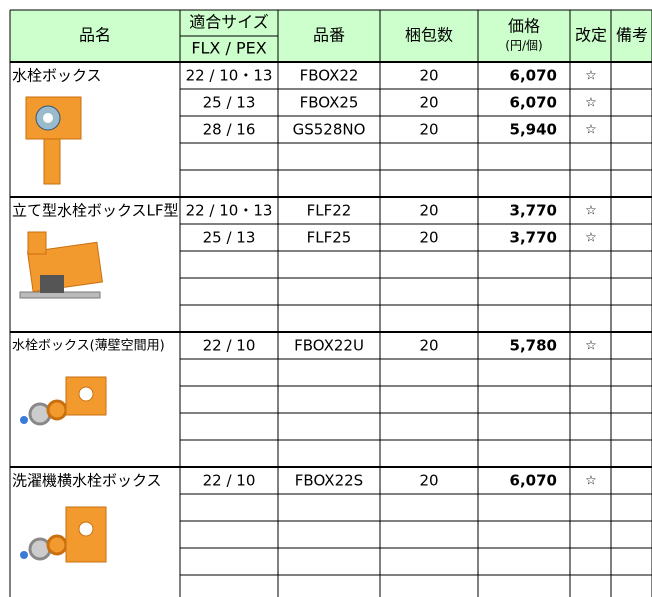 The height and width of the screenshot is (597, 652). I want to click on header-size: 適合サイズ, so click(229, 22).